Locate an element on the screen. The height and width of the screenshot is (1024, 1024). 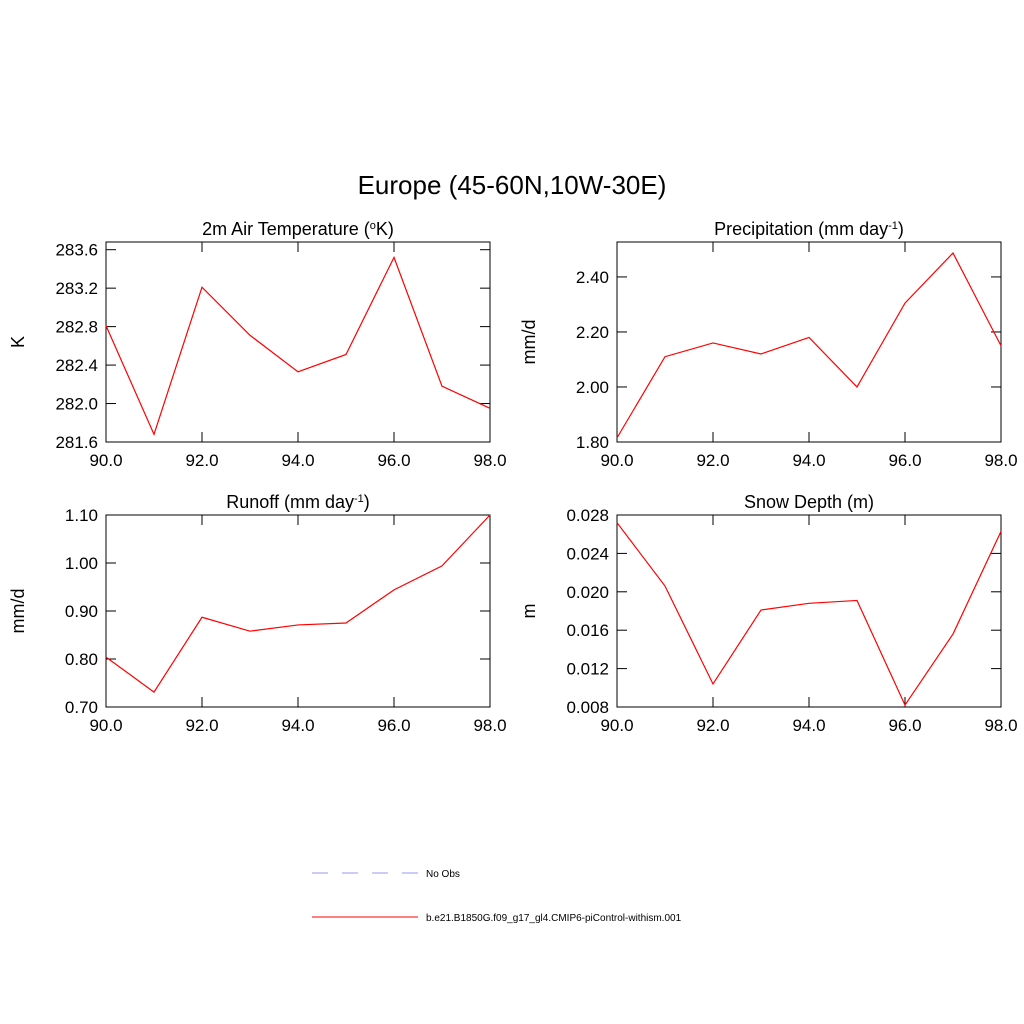
y-tick-label: 0.80 is located at coordinates (81, 659).